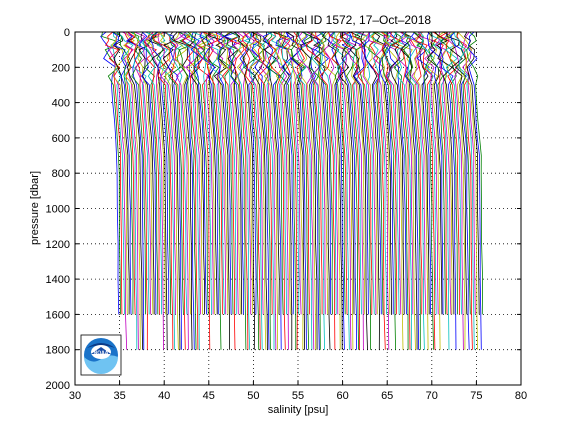  I want to click on y-tick-label: 1200, so click(58, 245).